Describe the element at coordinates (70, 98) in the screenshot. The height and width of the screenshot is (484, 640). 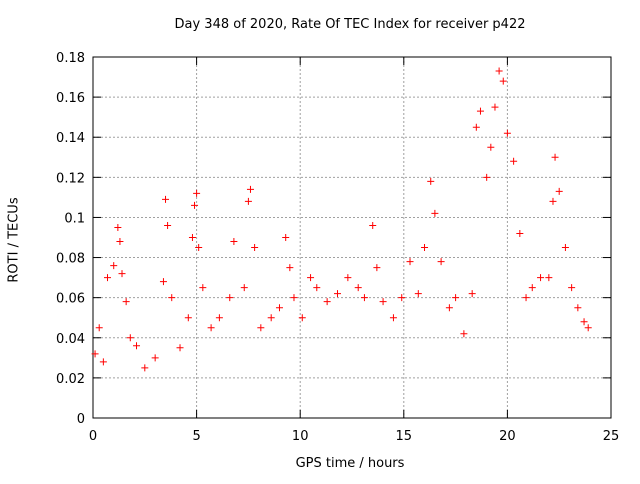
I see `y-tick-label: 0.16` at that location.